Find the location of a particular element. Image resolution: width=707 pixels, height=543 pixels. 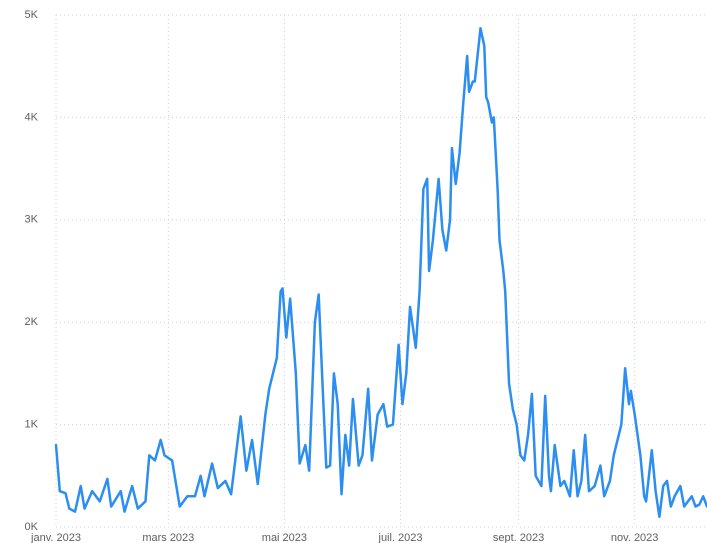

x-tick-label: sept. 2023 is located at coordinates (518, 537).